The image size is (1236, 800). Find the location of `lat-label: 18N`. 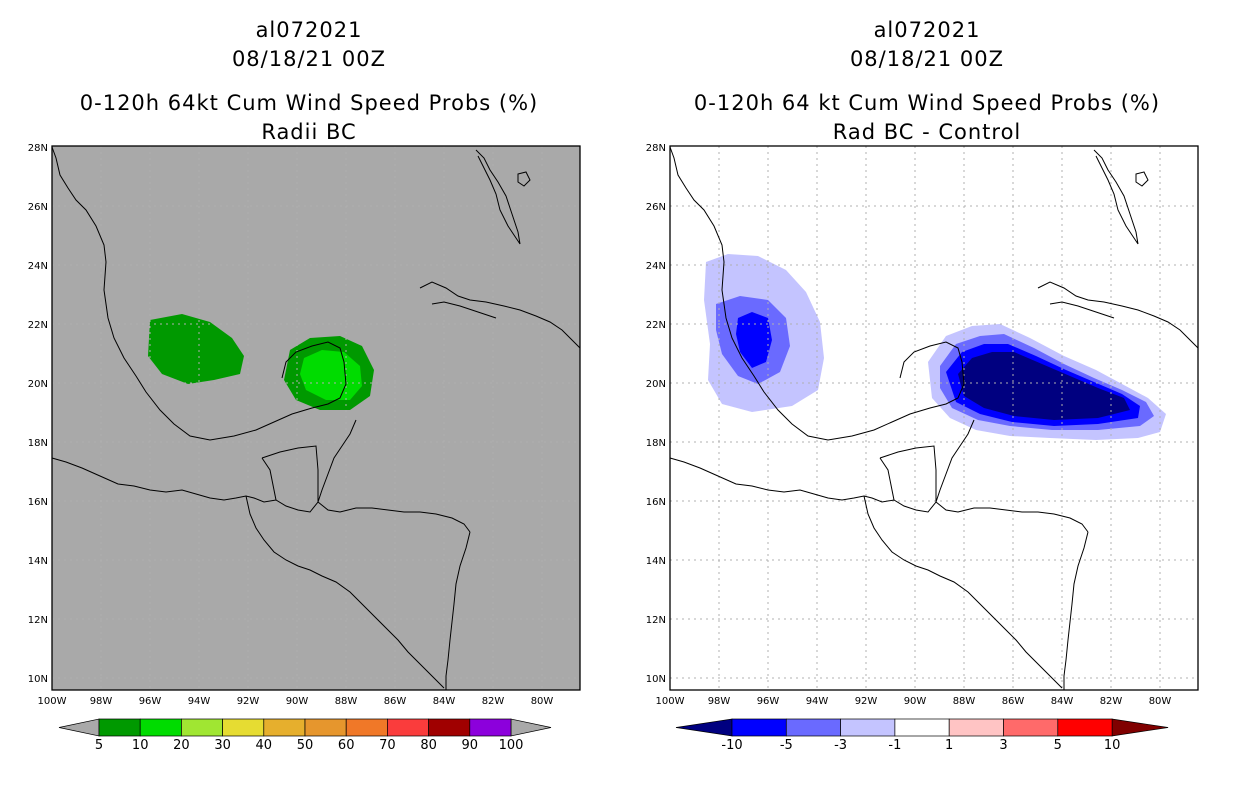

lat-label: 18N is located at coordinates (38, 443).